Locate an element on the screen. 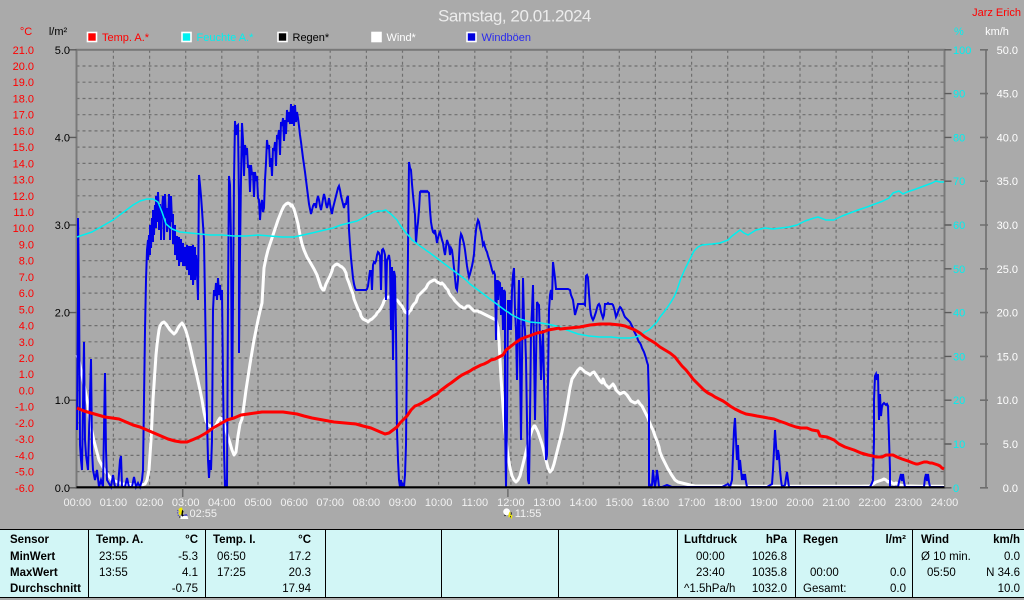 The height and width of the screenshot is (600, 1024). svg-text: 70 is located at coordinates (959, 182).